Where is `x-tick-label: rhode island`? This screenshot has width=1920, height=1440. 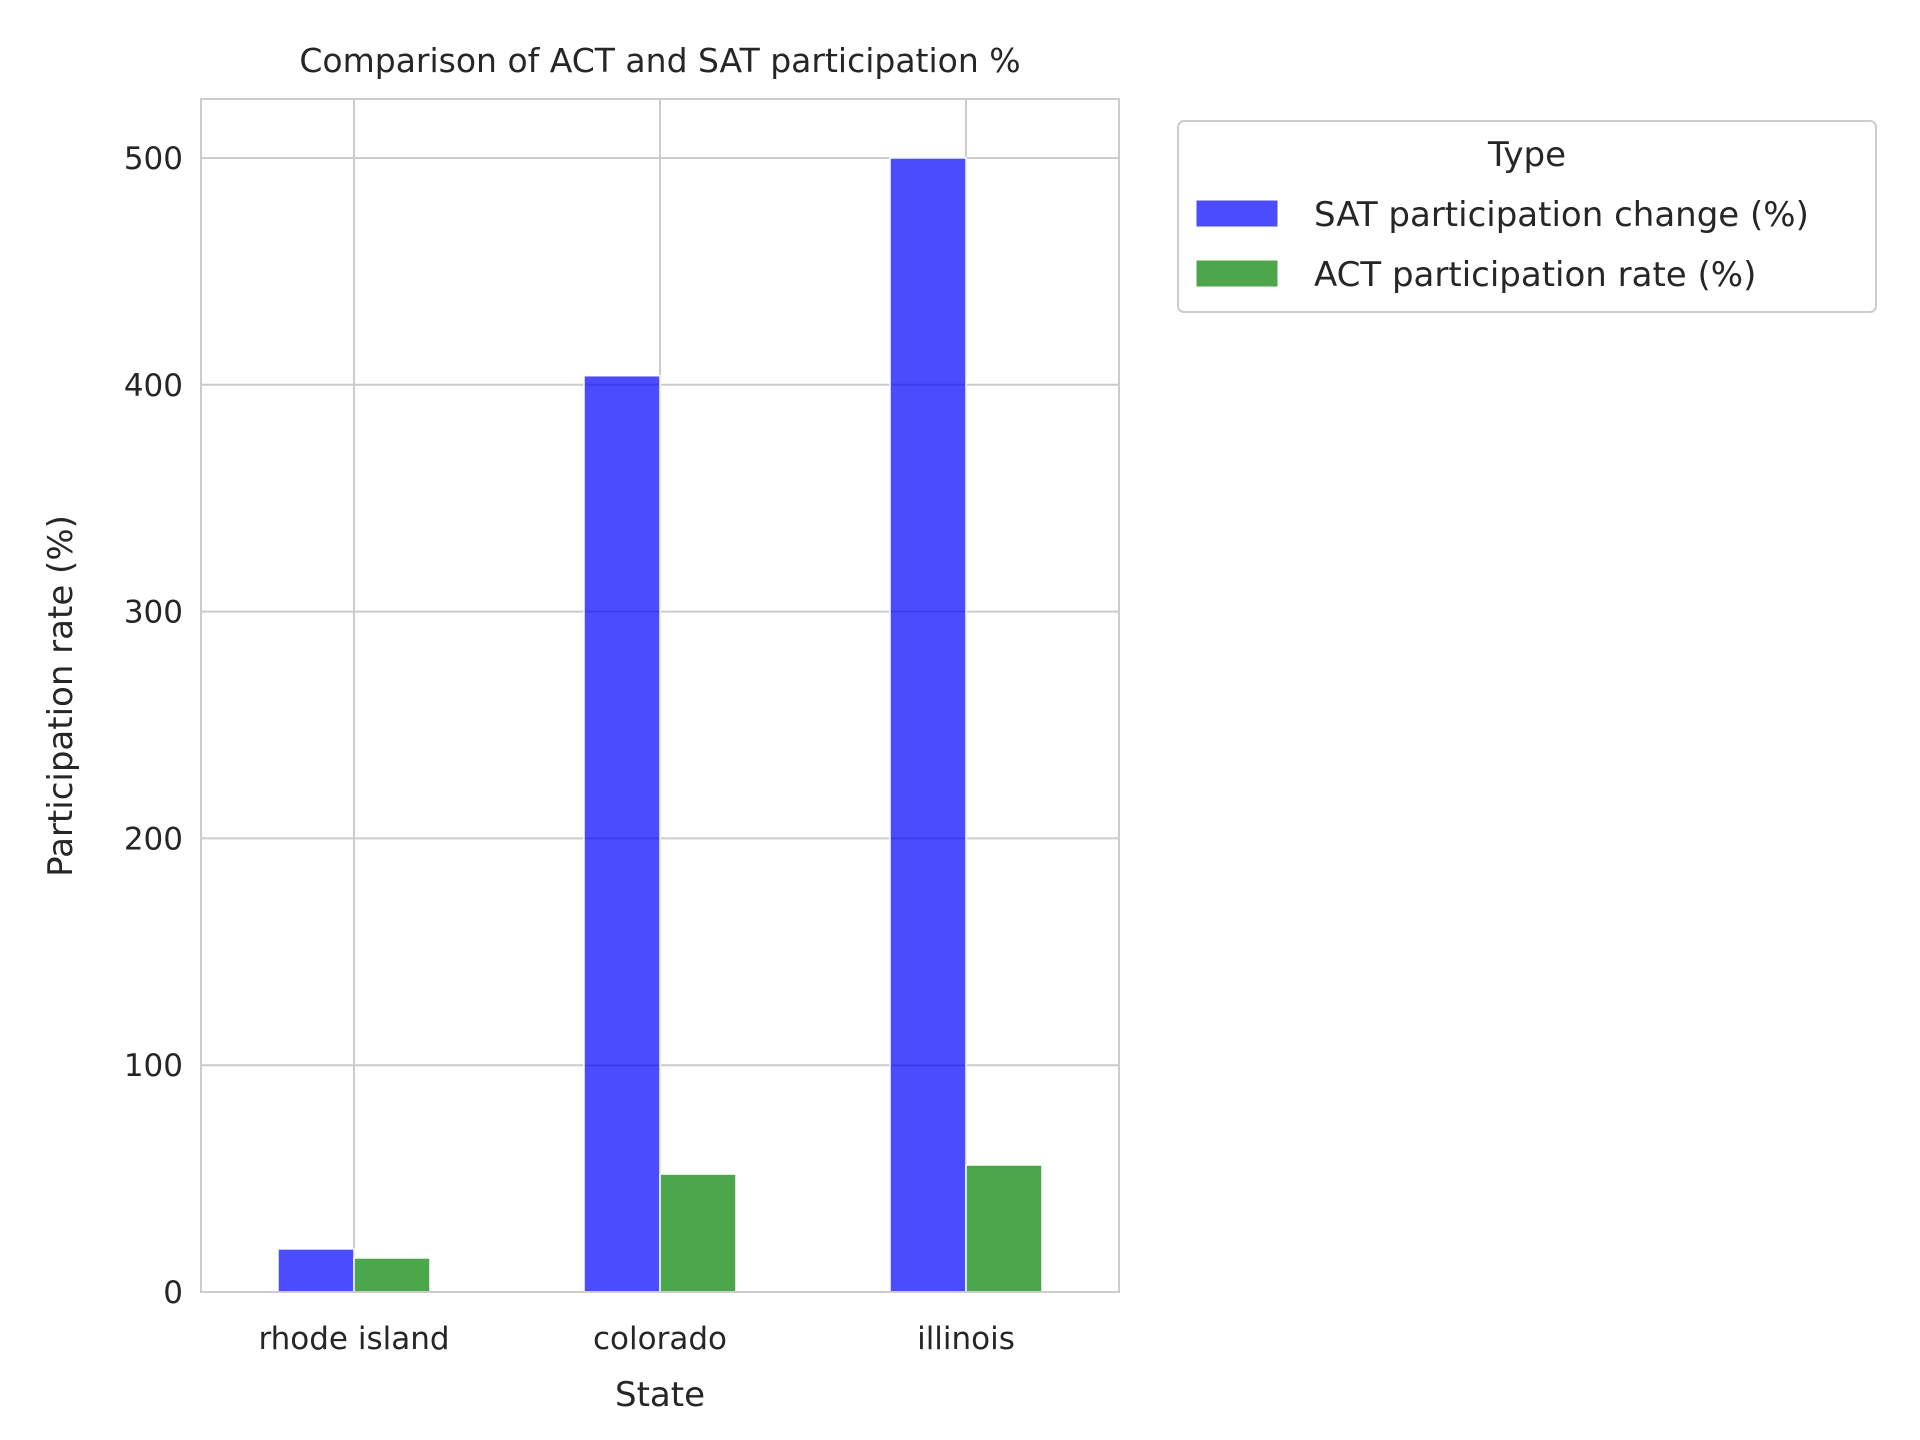
x-tick-label: rhode island is located at coordinates (353, 1339).